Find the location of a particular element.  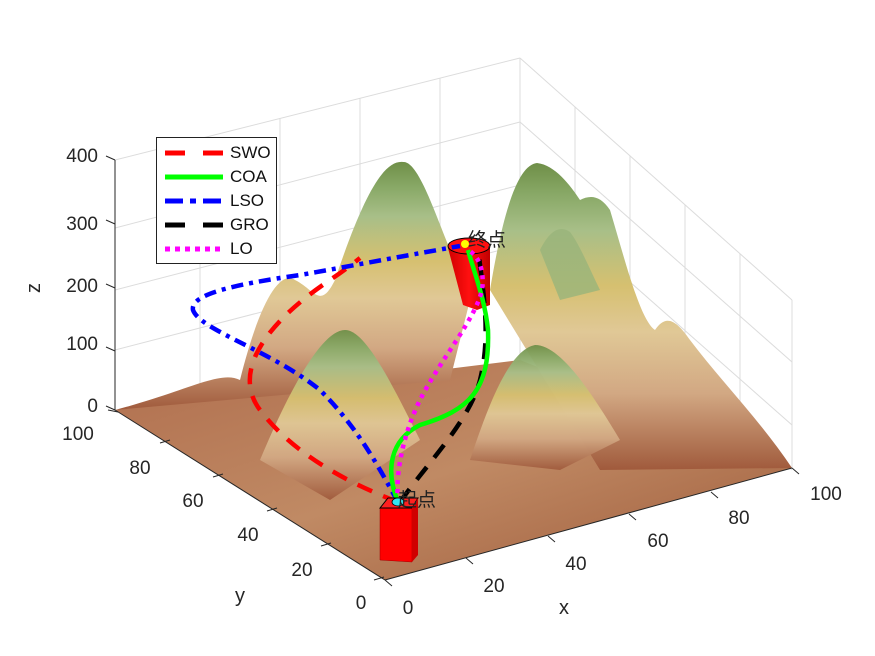

x-tick: 100 is located at coordinates (826, 494).